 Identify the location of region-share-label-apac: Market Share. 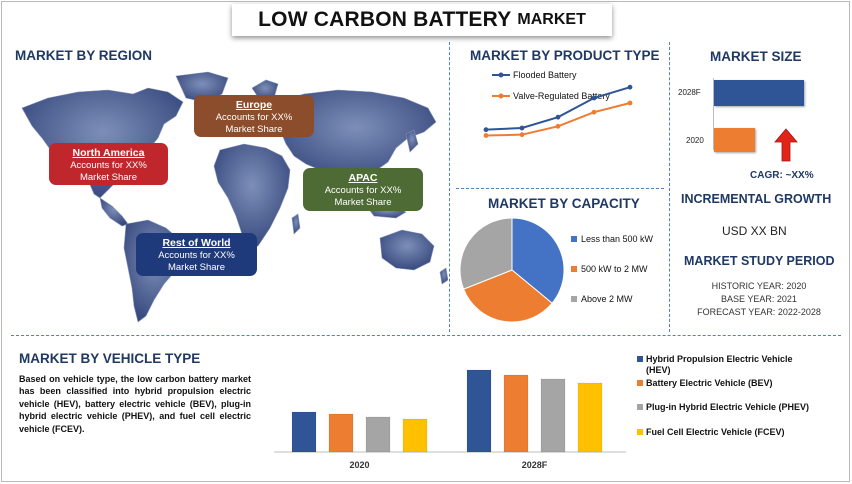
(363, 202).